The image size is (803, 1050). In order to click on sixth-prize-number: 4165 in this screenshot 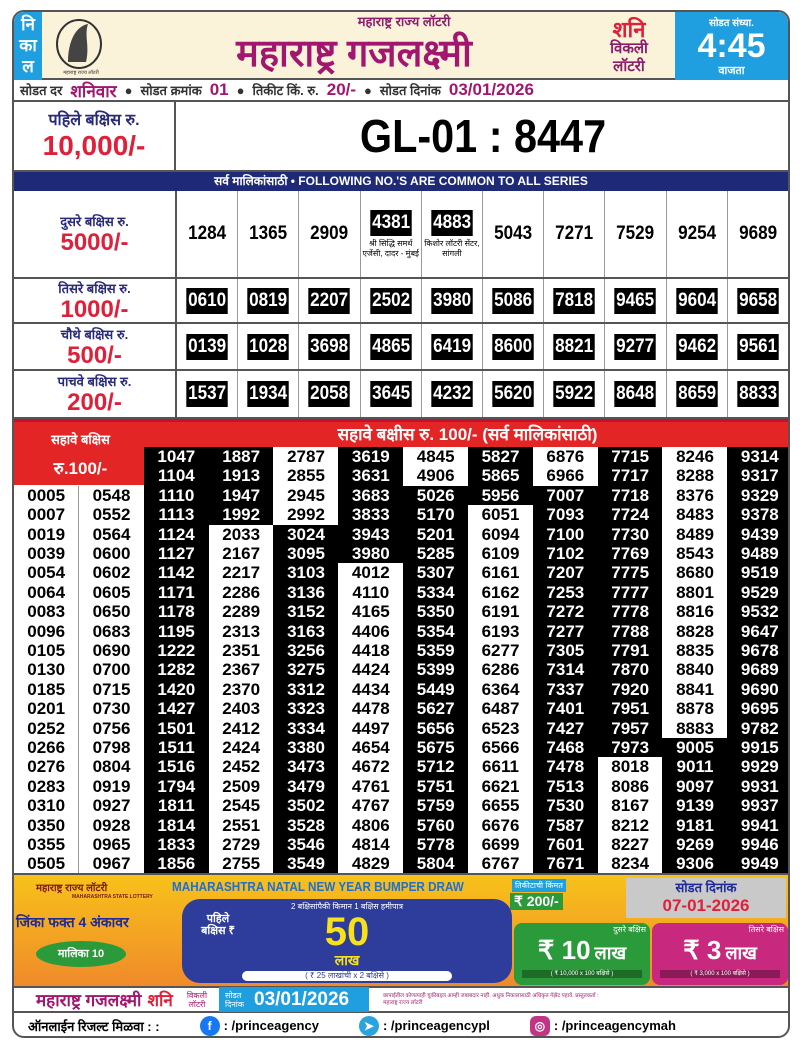, I will do `click(371, 612)`.